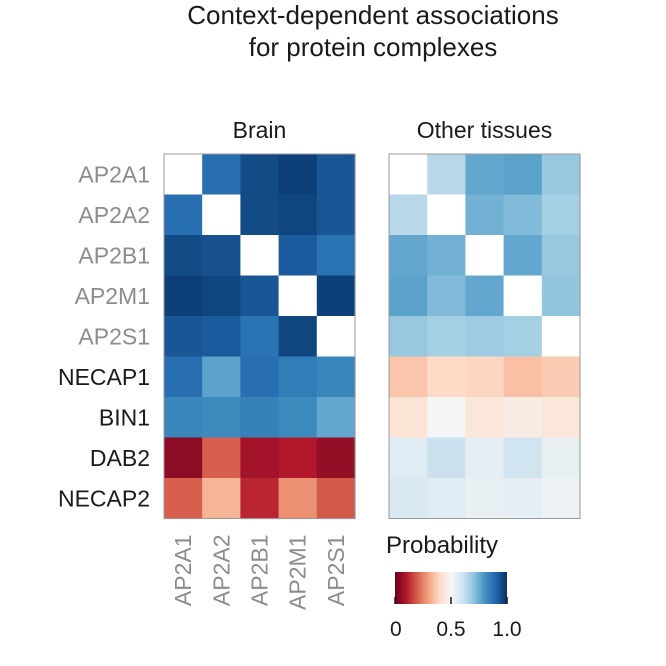 Image resolution: width=666 pixels, height=666 pixels. I want to click on colorbar-tick-label: 0.5, so click(450, 629).